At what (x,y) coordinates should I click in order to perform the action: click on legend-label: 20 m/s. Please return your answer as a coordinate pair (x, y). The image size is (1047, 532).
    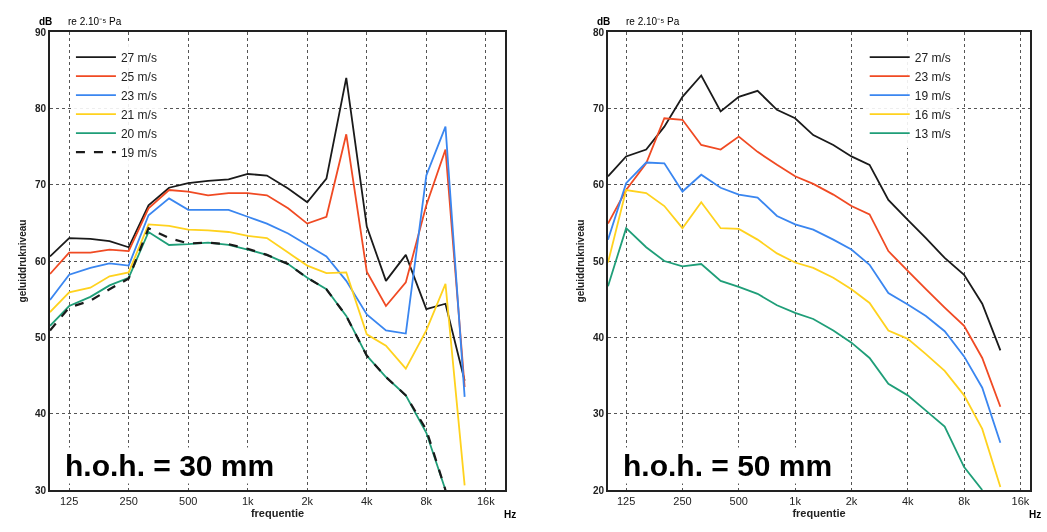
    Looking at the image, I should click on (138, 133).